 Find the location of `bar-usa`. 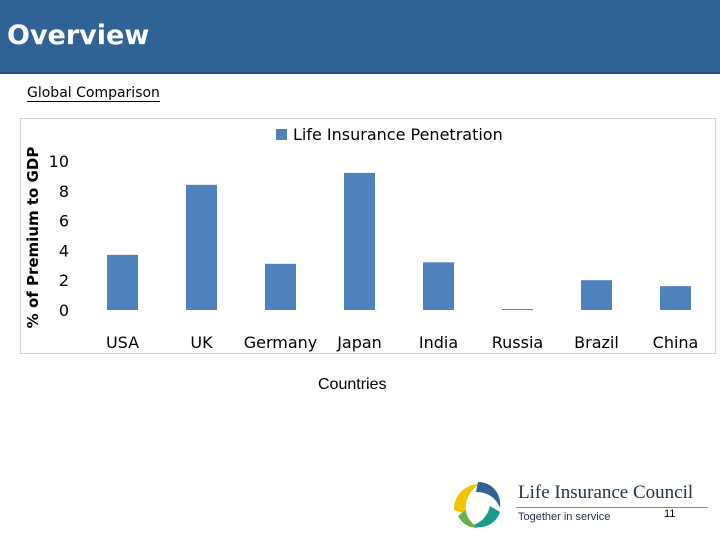

bar-usa is located at coordinates (122, 282).